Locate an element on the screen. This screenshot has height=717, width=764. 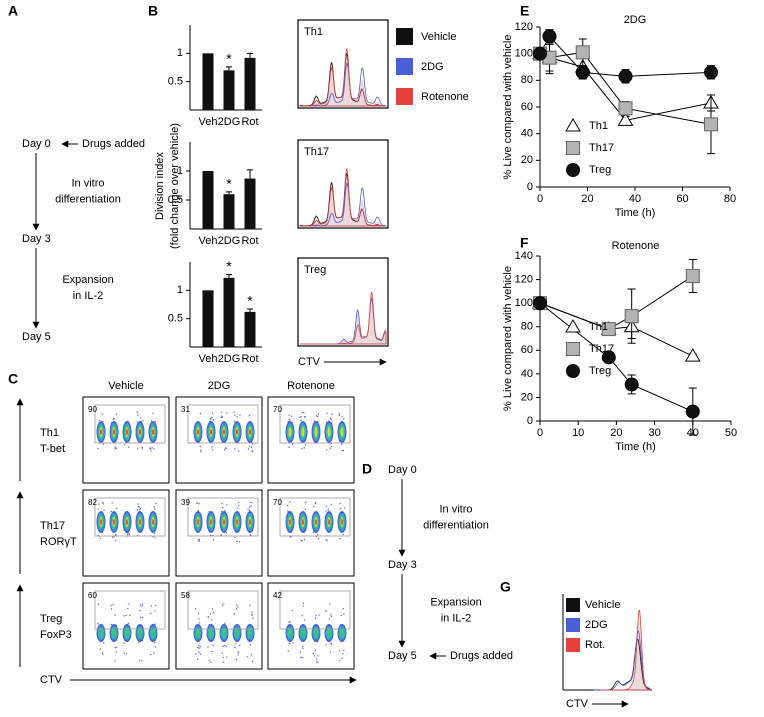
step-label: Day 0 is located at coordinates (402, 470).